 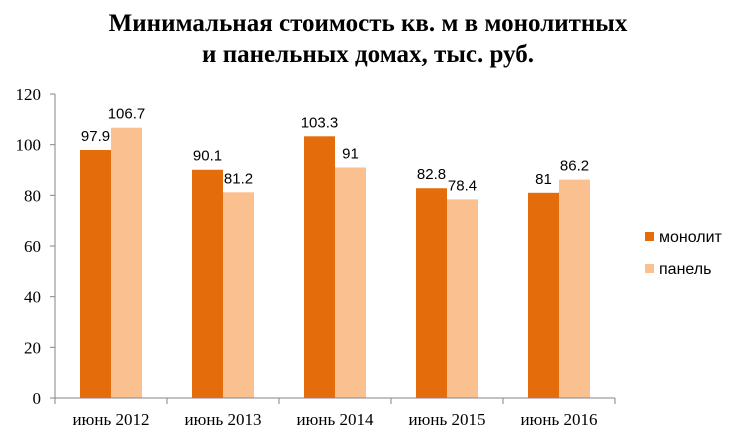 What do you see at coordinates (32, 347) in the screenshot?
I see `y-tick-label: 20` at bounding box center [32, 347].